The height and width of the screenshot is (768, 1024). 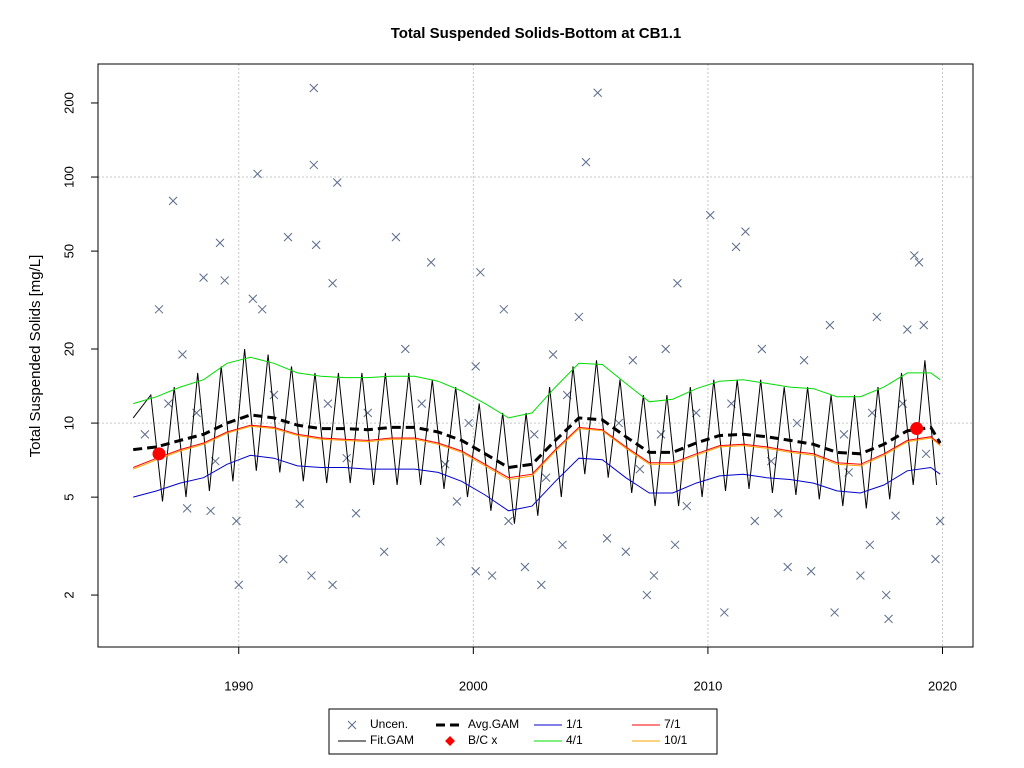 What do you see at coordinates (68, 594) in the screenshot?
I see `y-tick-label: 2` at bounding box center [68, 594].